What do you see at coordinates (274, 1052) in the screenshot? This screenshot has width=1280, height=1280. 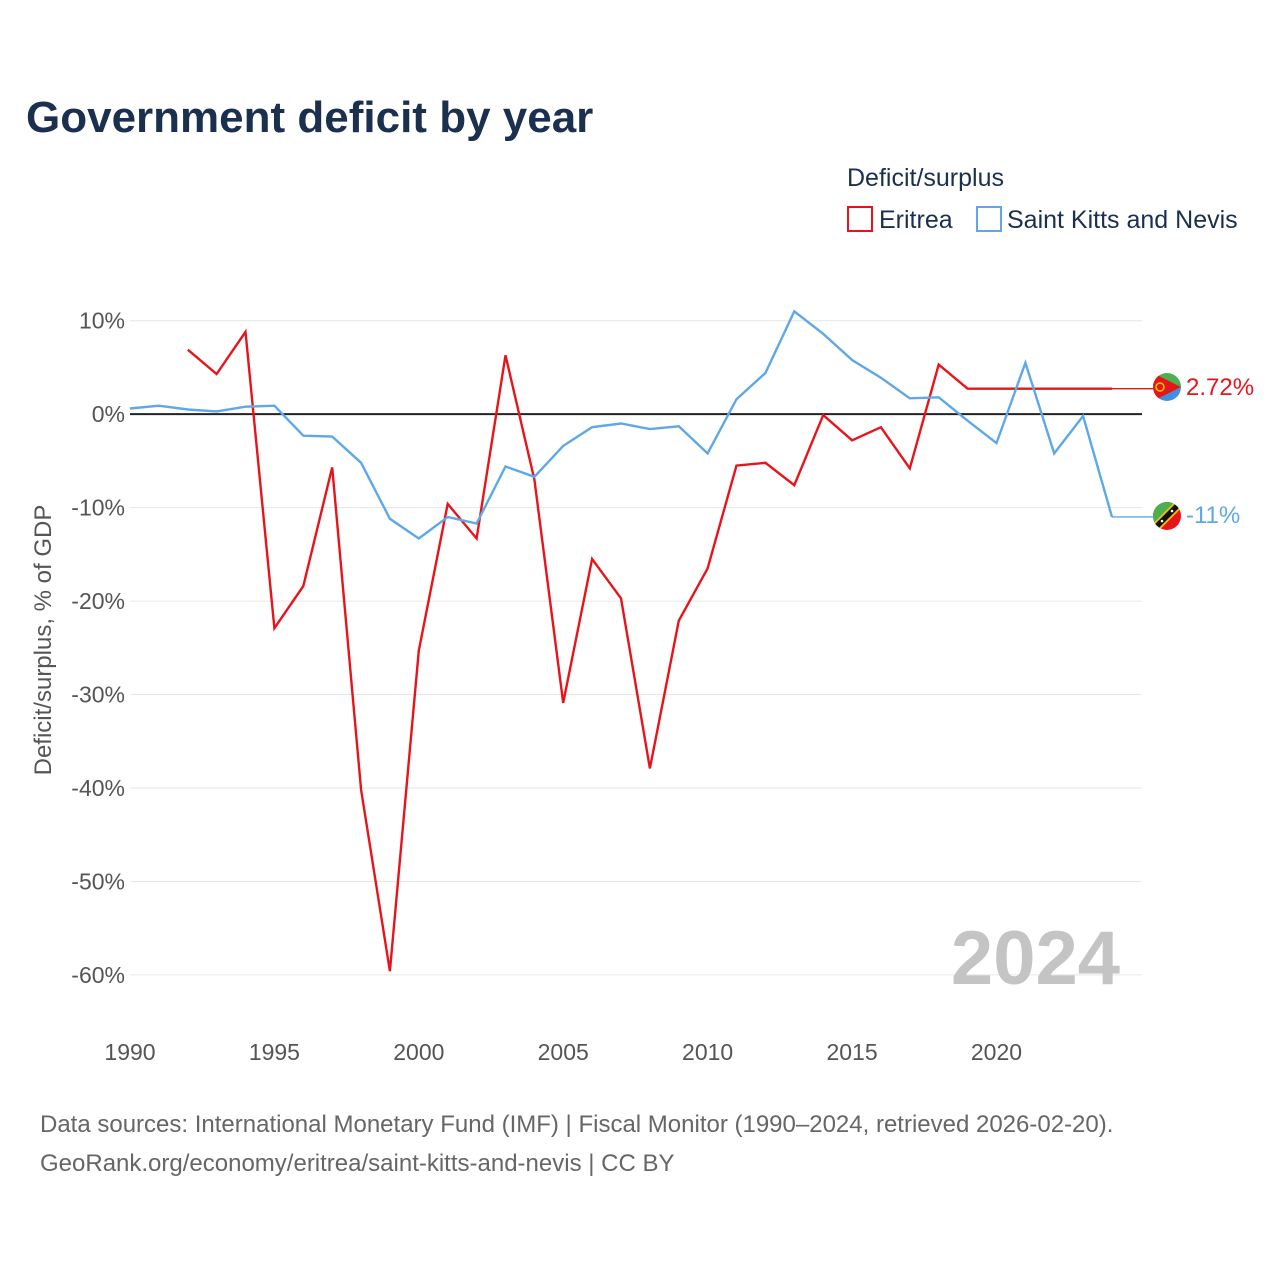 I see `x-tick-label: 1995` at bounding box center [274, 1052].